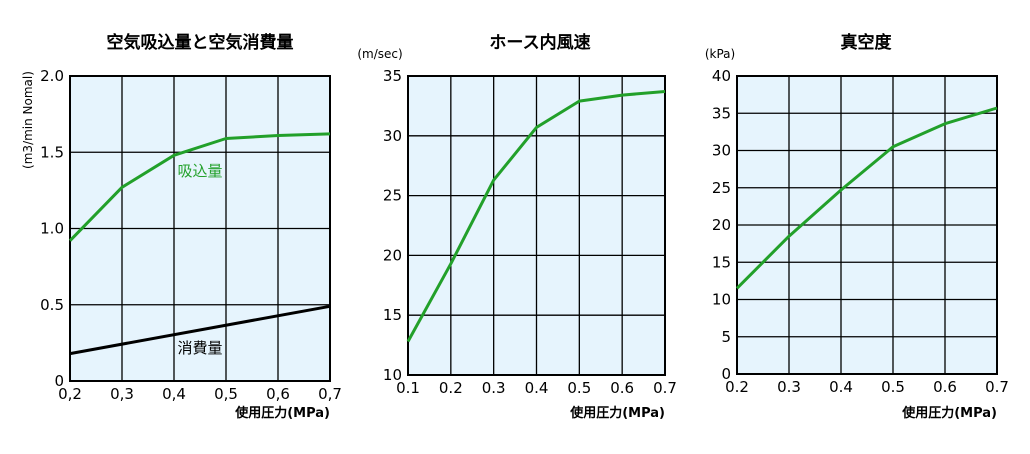 This screenshot has height=454, width=1030. Describe the element at coordinates (726, 337) in the screenshot. I see `y-tick-label: 5` at that location.